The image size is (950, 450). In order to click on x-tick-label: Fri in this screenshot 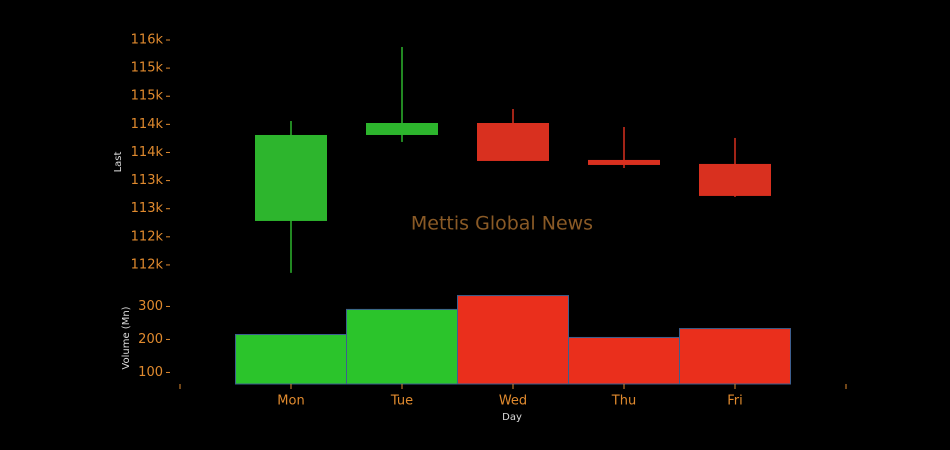, I will do `click(735, 401)`.